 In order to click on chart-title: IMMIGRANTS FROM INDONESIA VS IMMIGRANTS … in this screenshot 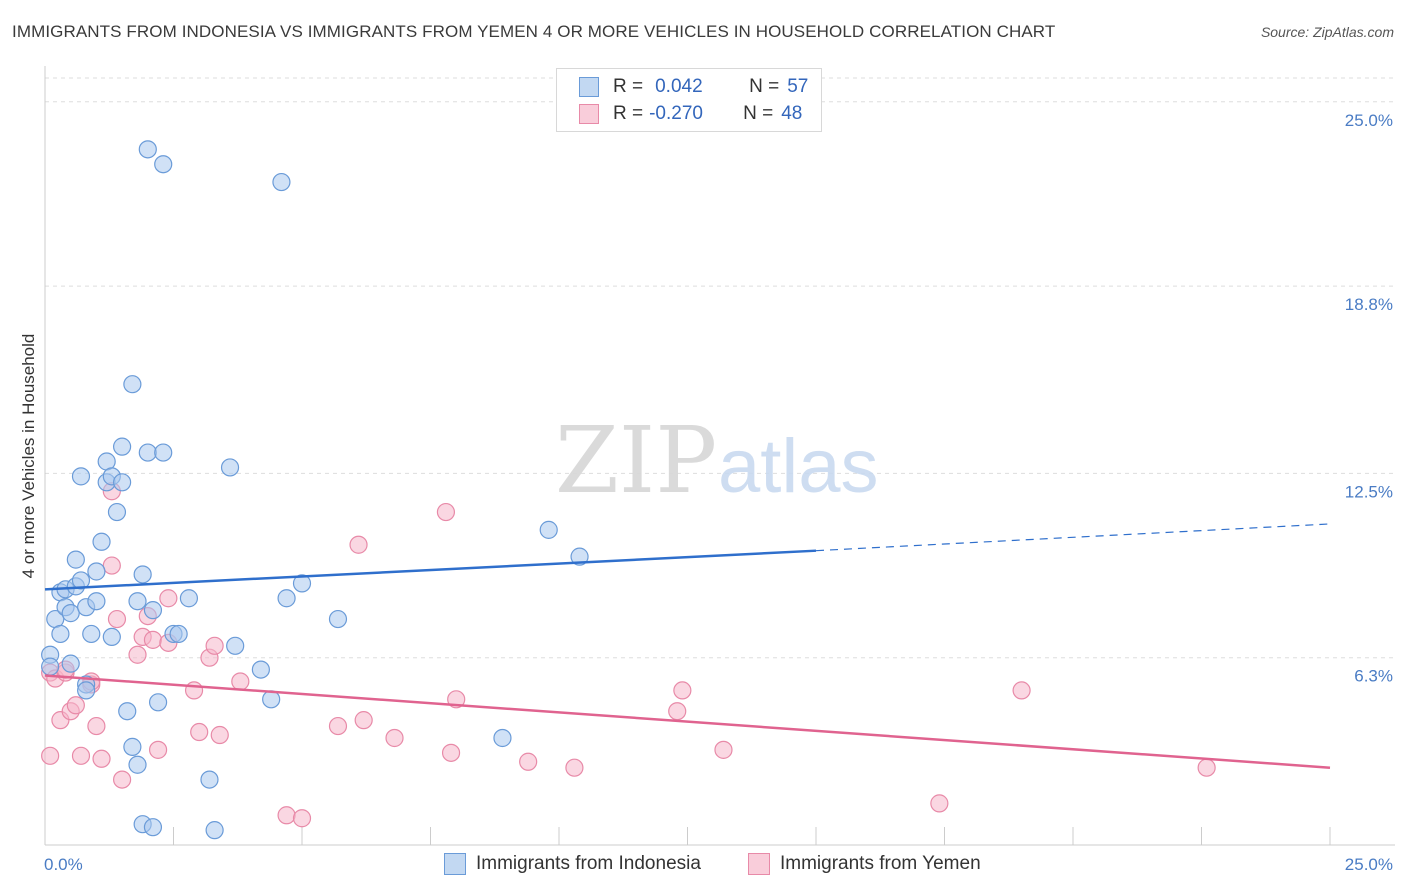, I will do `click(534, 31)`.